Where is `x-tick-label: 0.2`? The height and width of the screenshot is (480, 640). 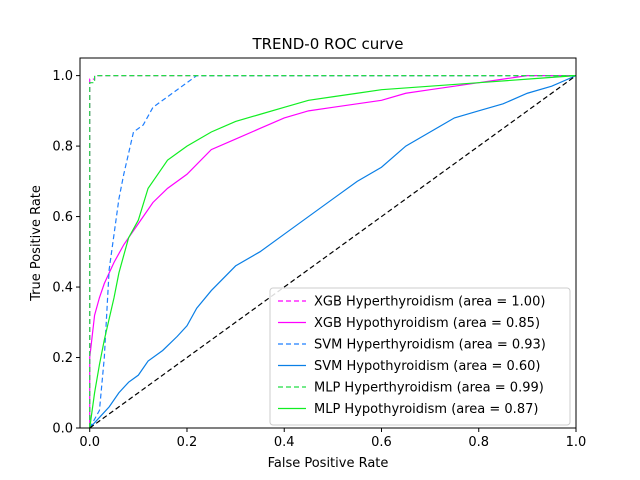
x-tick-label: 0.2 is located at coordinates (187, 442).